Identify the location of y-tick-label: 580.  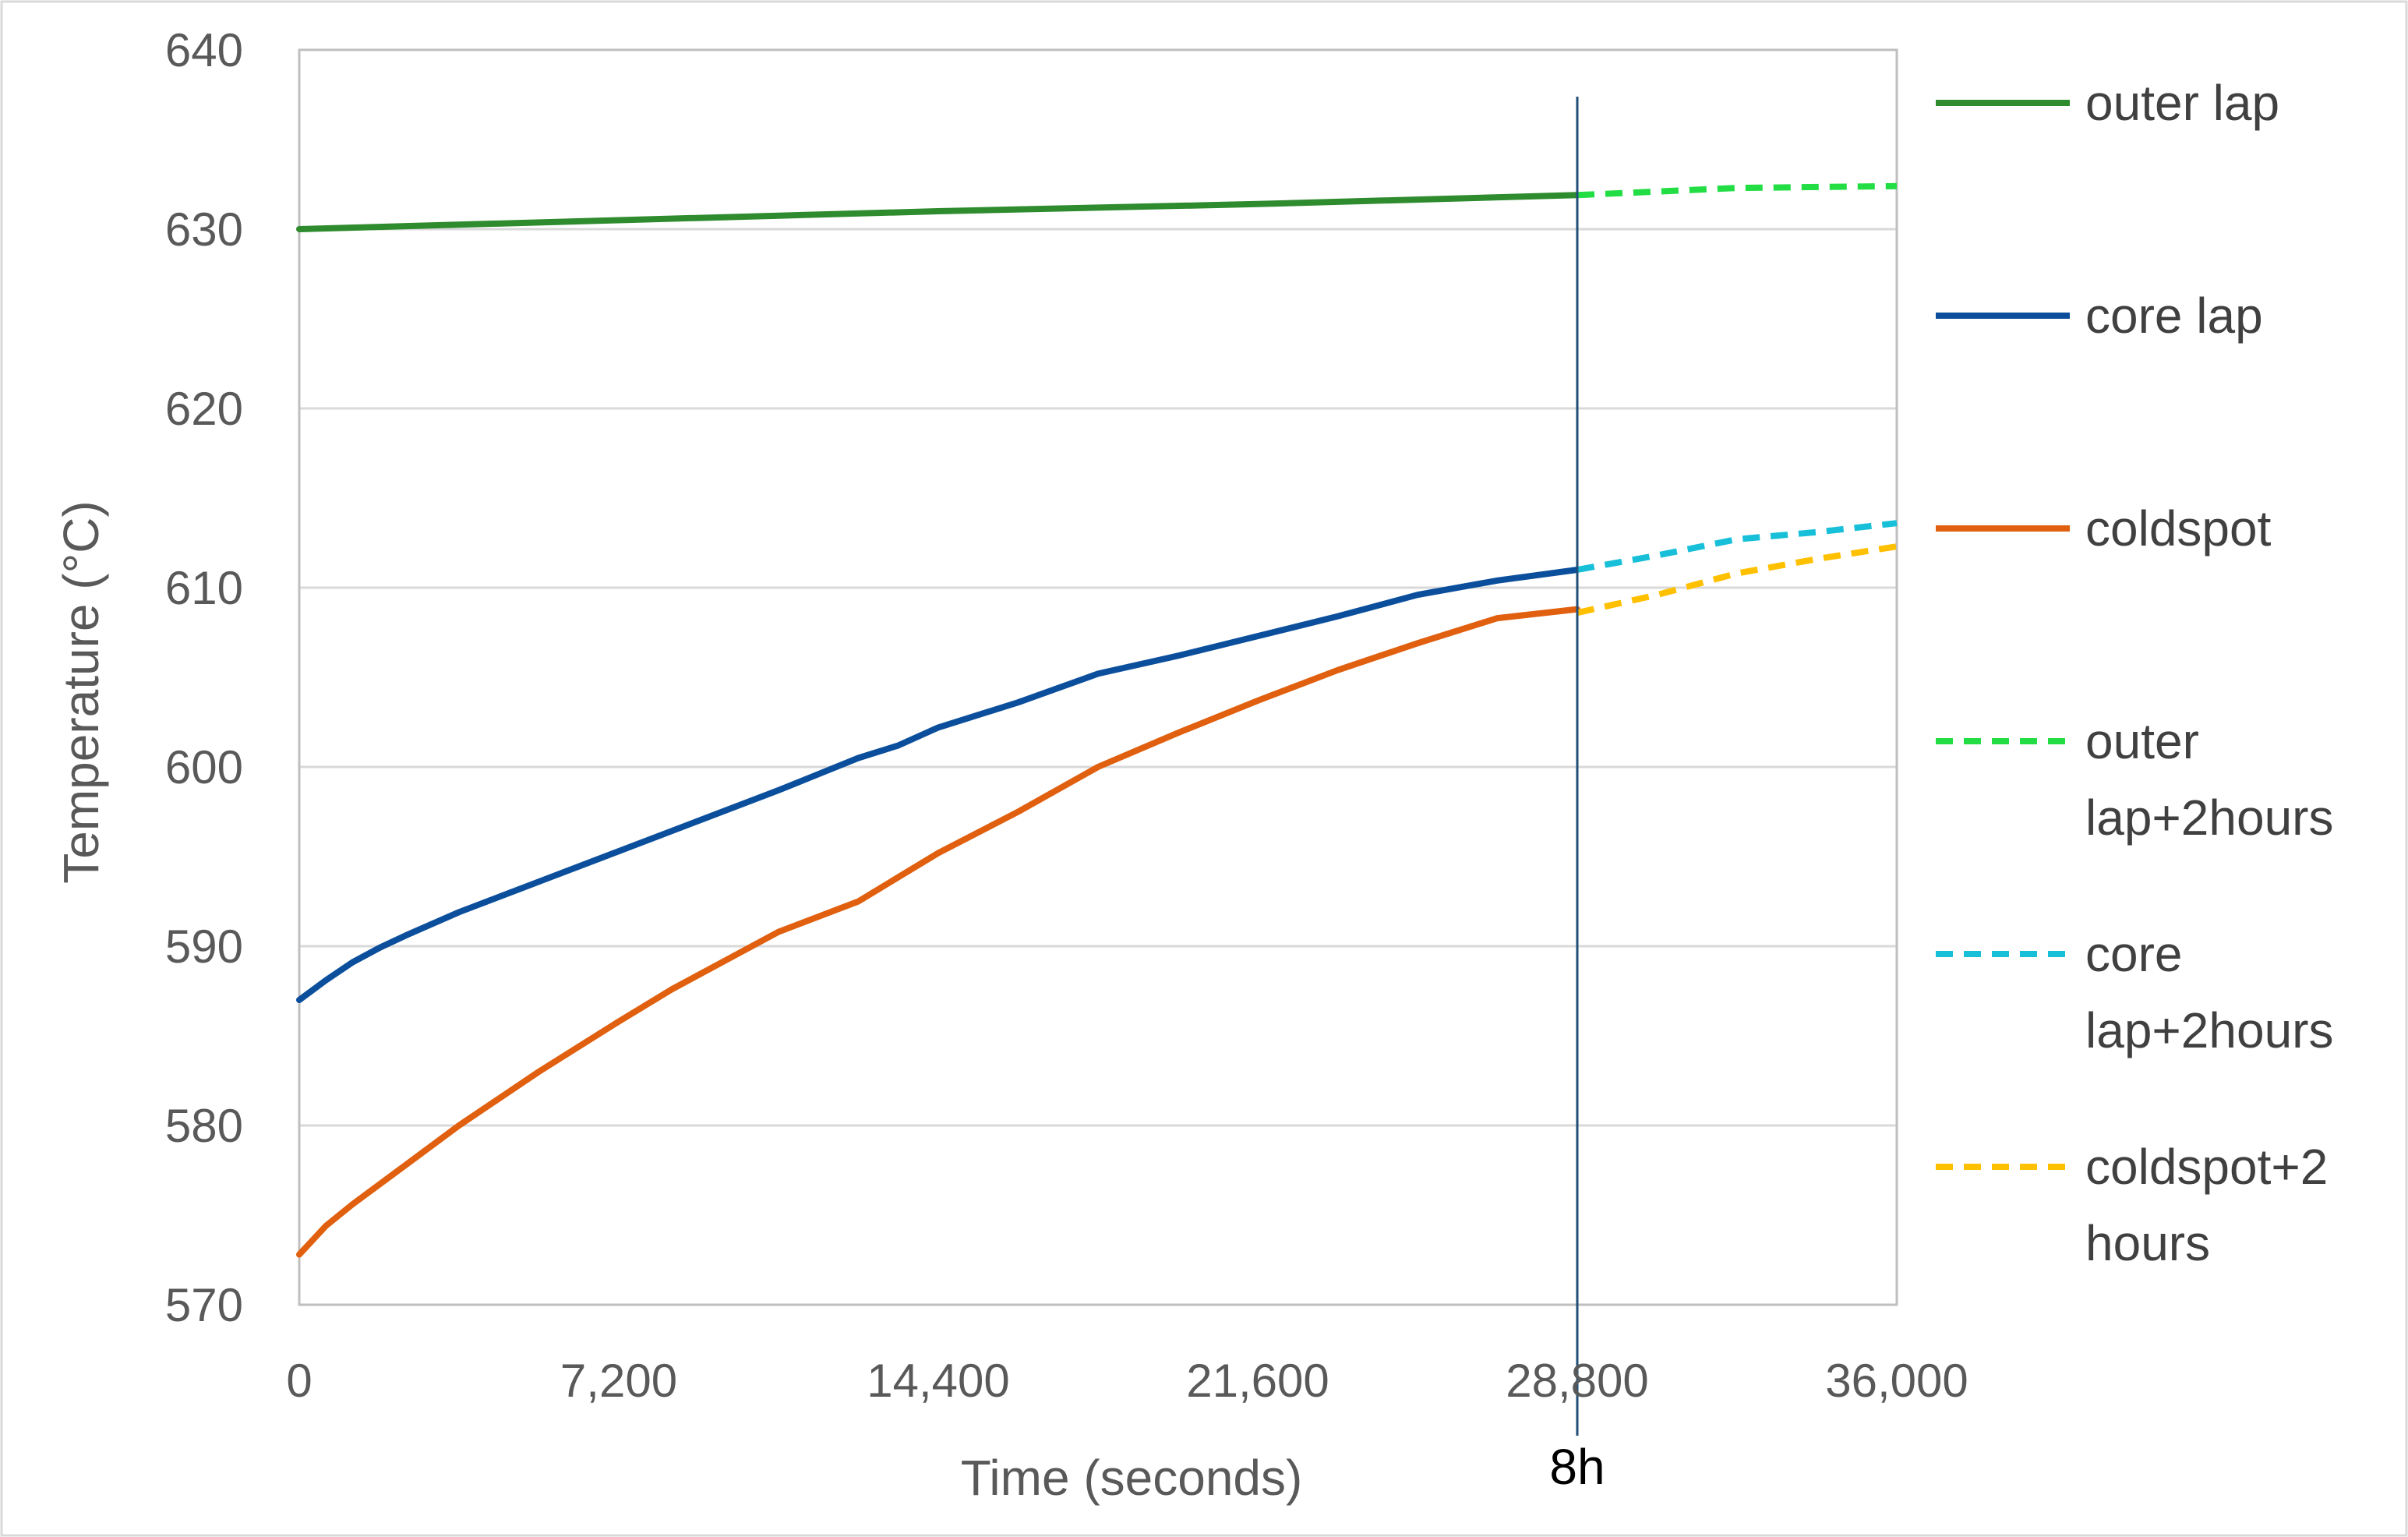
(204, 1126).